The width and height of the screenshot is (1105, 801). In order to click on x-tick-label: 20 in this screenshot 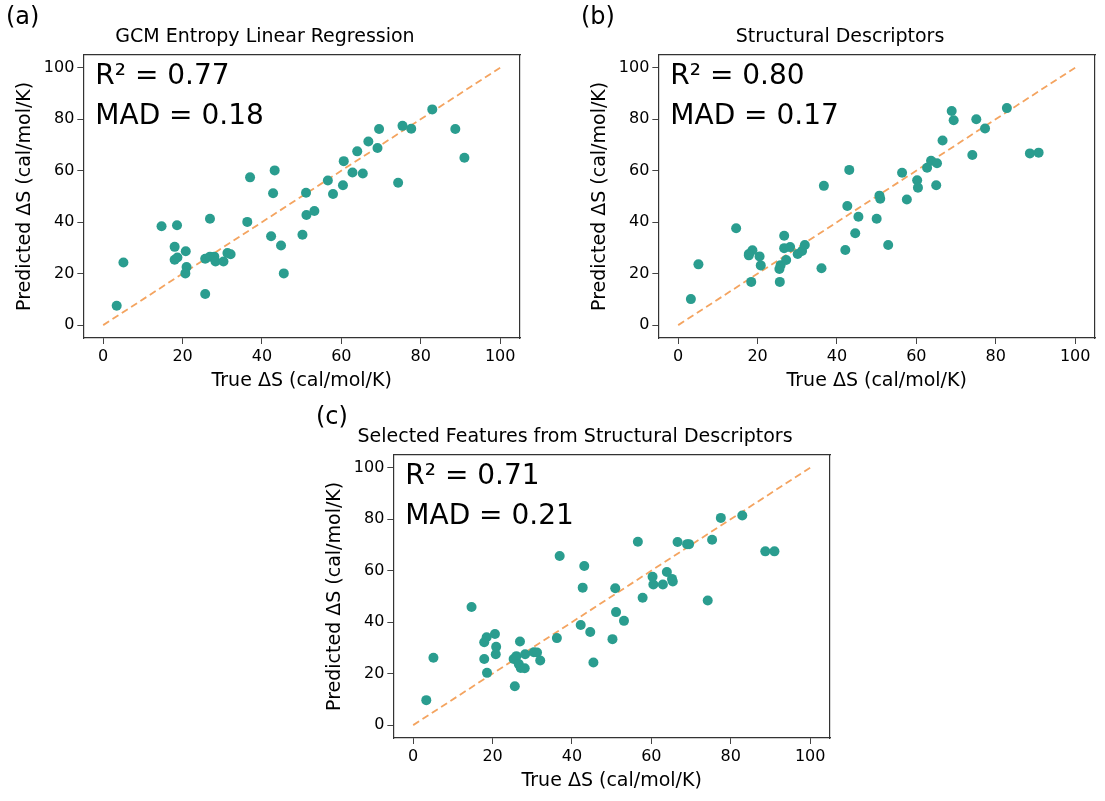, I will do `click(757, 355)`.